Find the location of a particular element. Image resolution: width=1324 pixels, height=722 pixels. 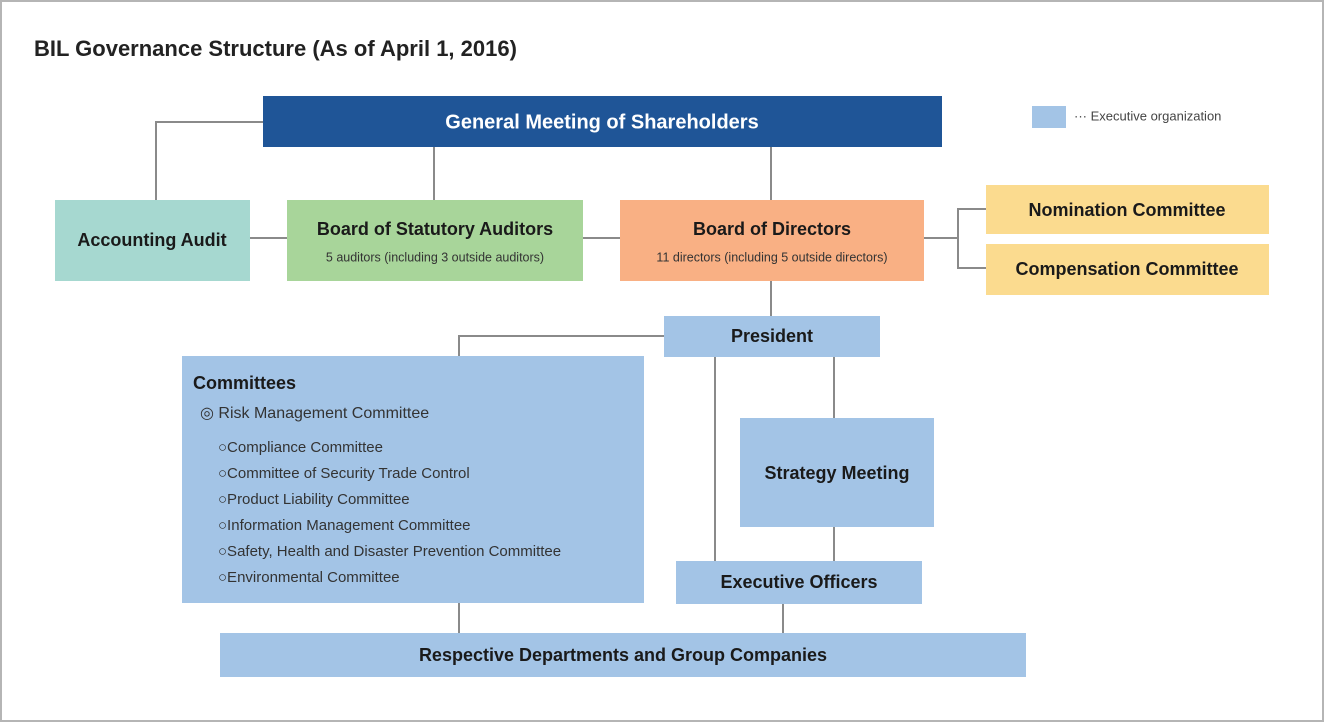

node-label: General Meeting of Shareholders is located at coordinates (601, 122).